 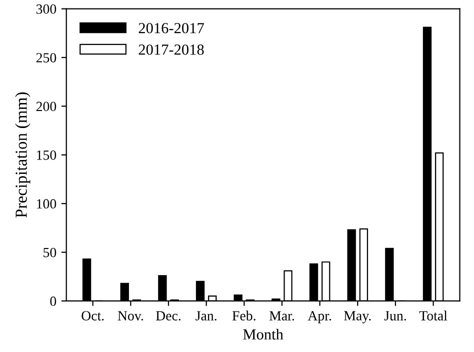 I want to click on x-tick-label: Dec., so click(x=168, y=316).